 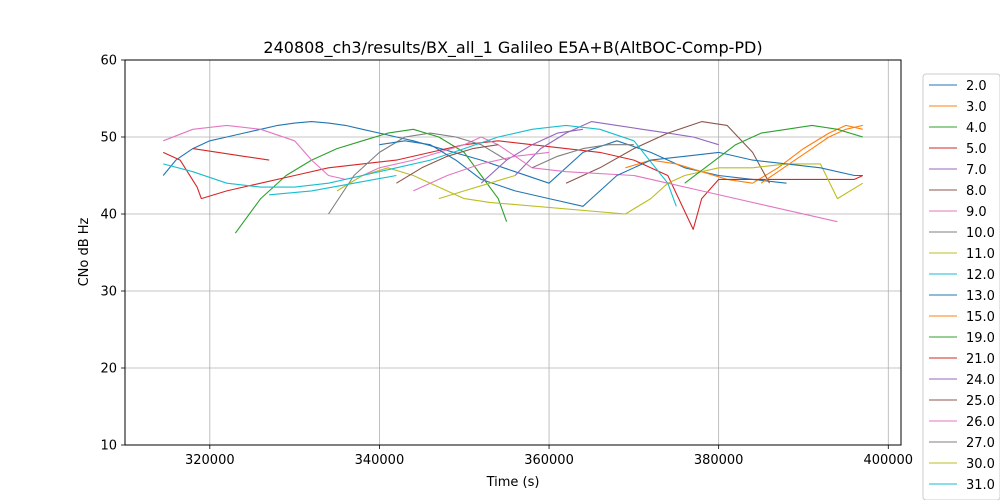 What do you see at coordinates (980, 359) in the screenshot?
I see `legend-label: 21.0` at bounding box center [980, 359].